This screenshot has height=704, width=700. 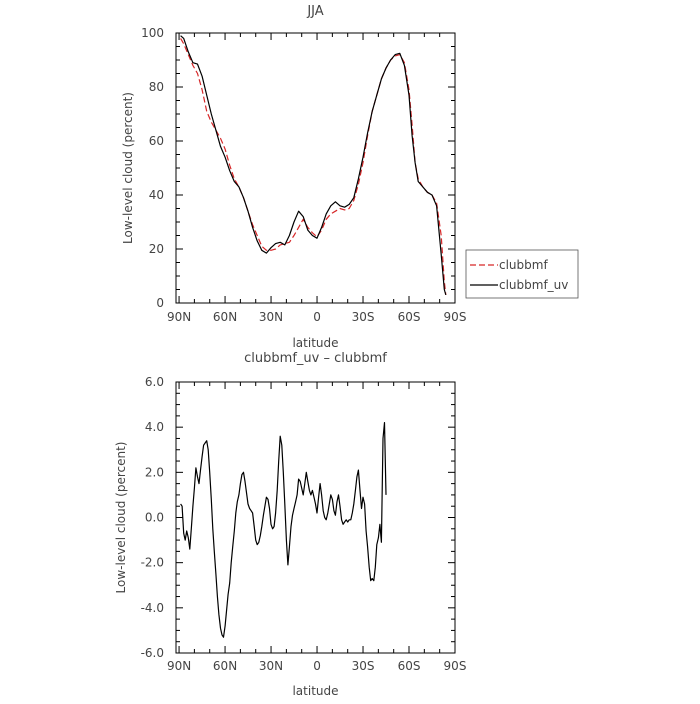 I want to click on y-tick-label: -4.0, so click(x=152, y=608).